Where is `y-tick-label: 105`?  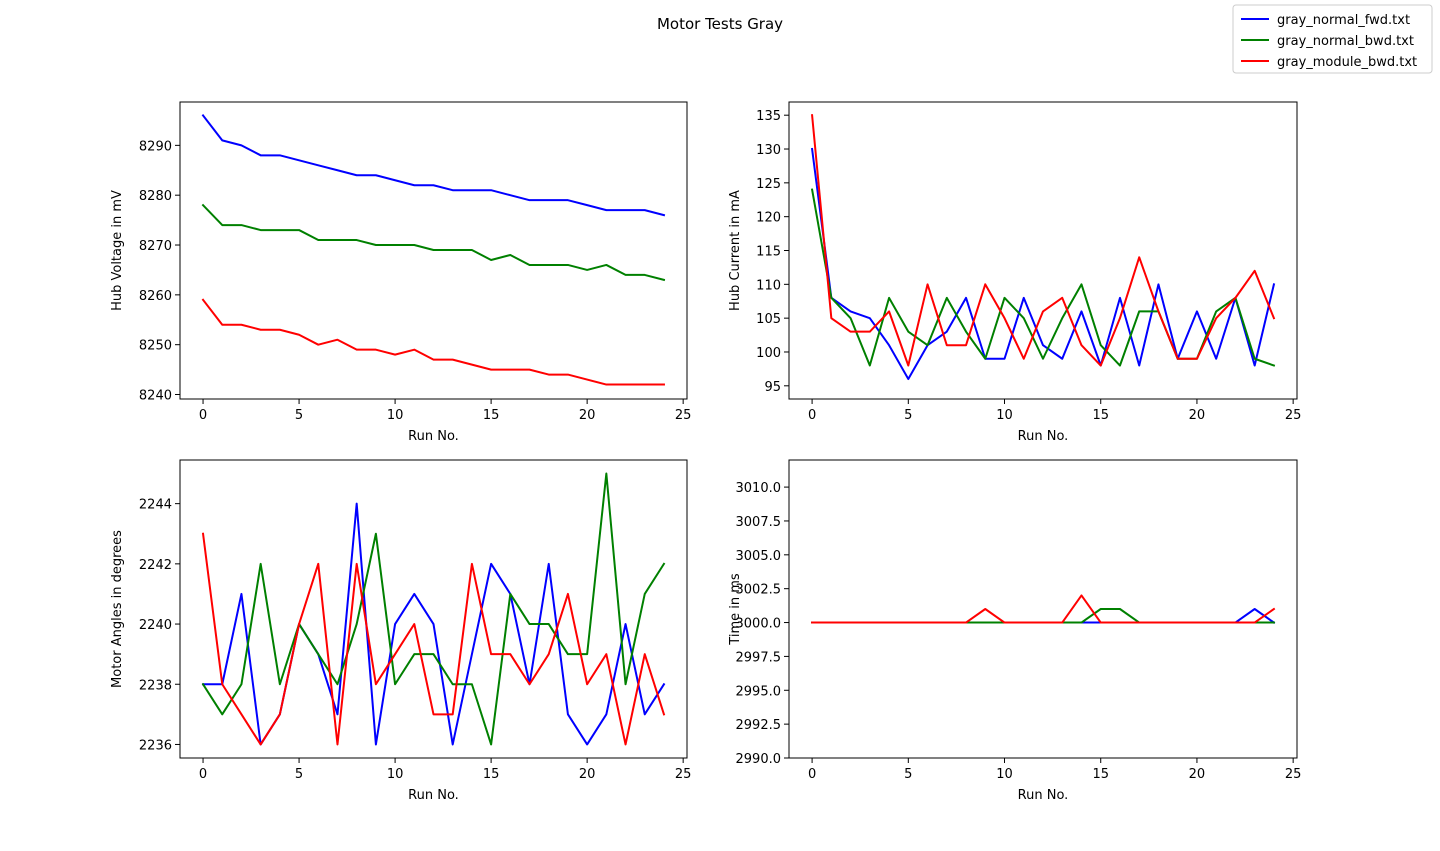 y-tick-label: 105 is located at coordinates (768, 319).